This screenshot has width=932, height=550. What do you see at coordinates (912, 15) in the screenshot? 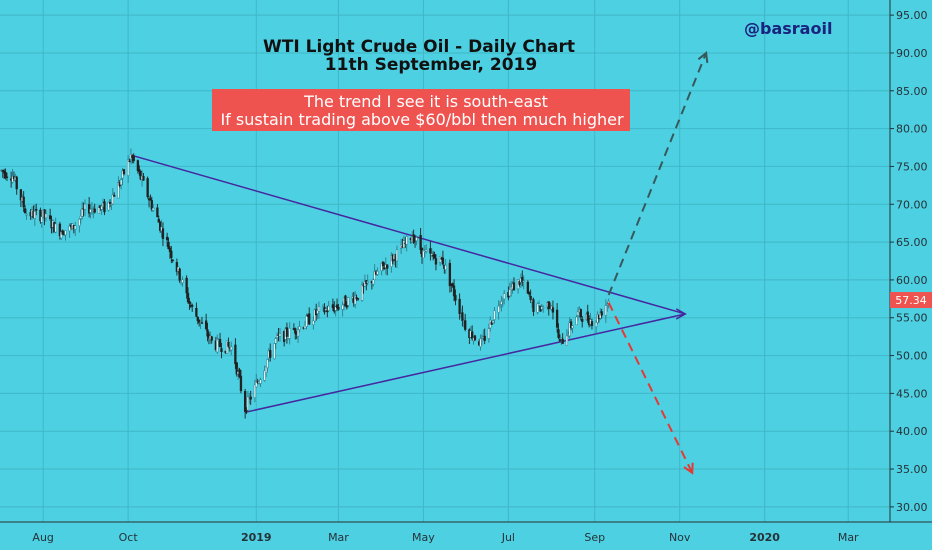
I see `y-tick-label: 95.00` at bounding box center [912, 15].